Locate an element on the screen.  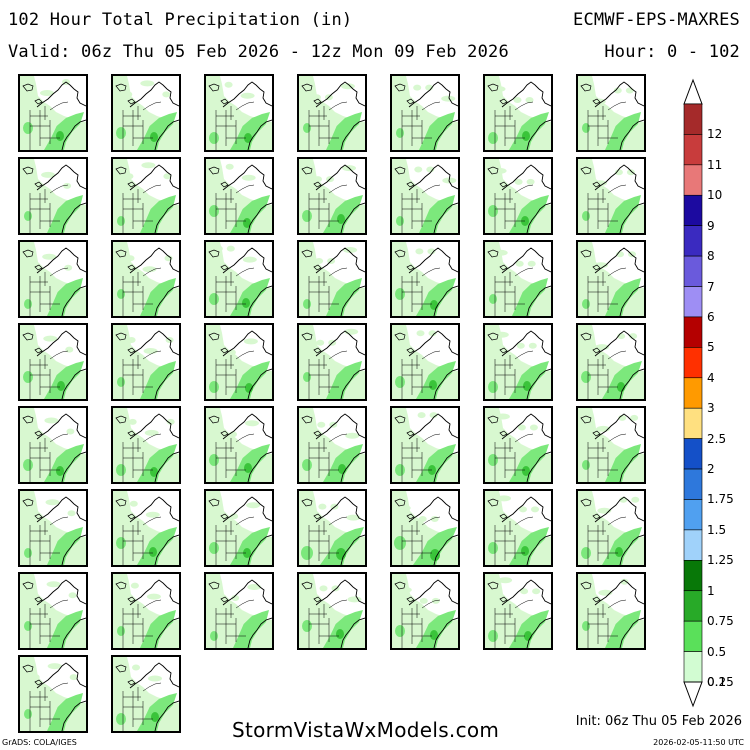
colorbar-tick-label: 0.1 is located at coordinates (717, 682).